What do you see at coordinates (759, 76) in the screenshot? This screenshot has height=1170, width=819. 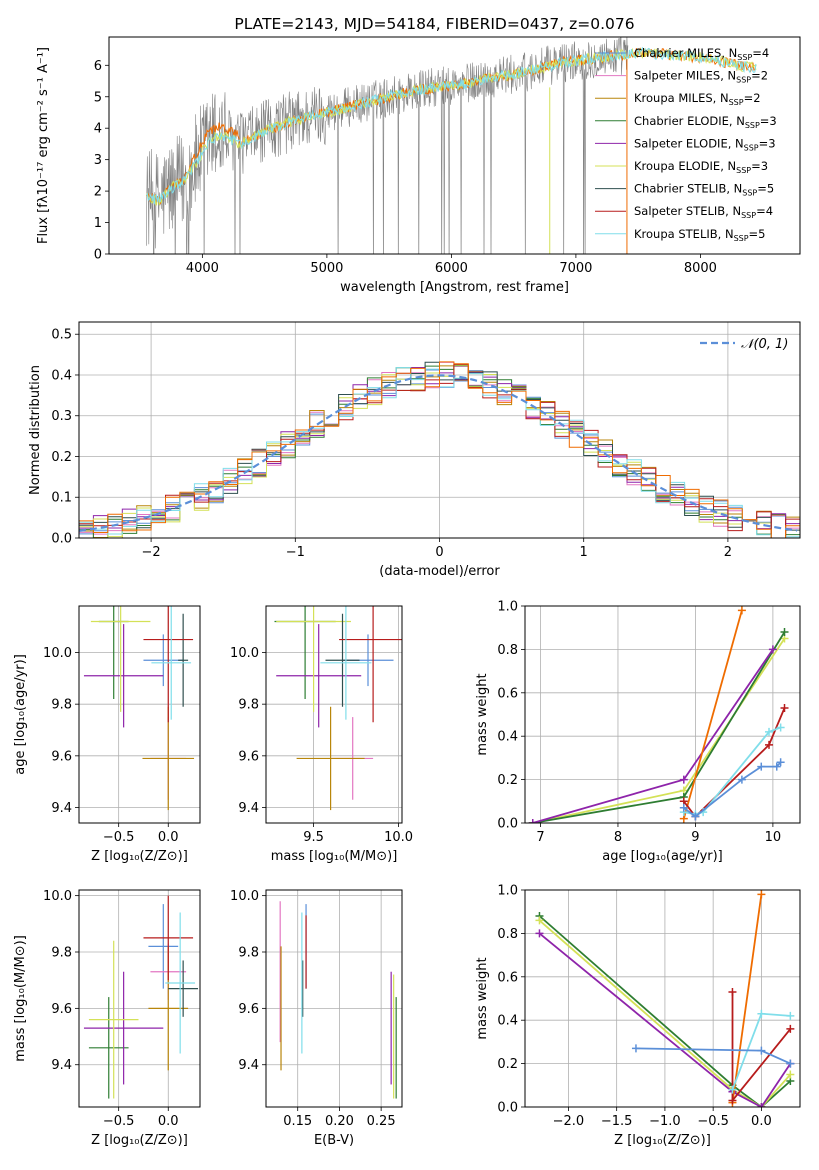 I see `legend-n: =2` at bounding box center [759, 76].